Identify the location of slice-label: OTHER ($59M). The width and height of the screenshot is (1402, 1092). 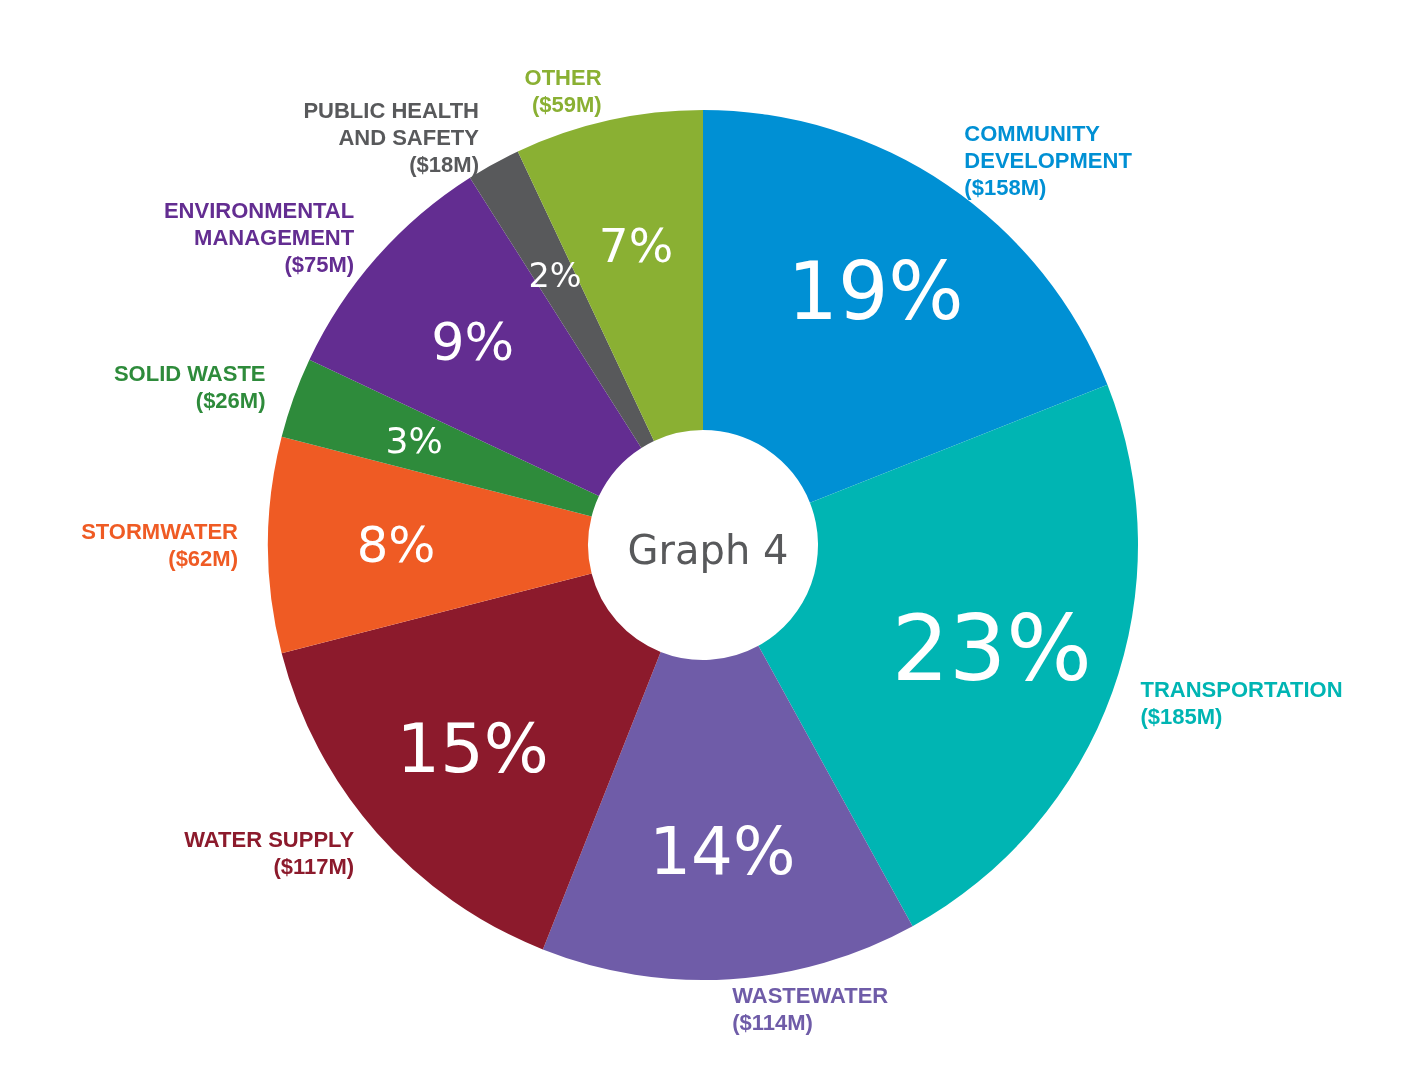
(563, 91).